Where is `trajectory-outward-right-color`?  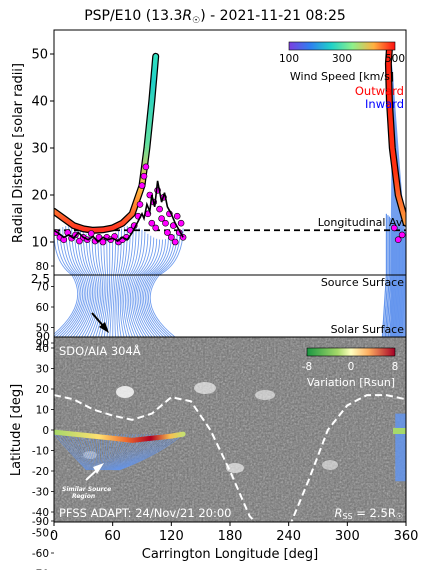
trajectory-outward-right-color is located at coordinates (396, 136).